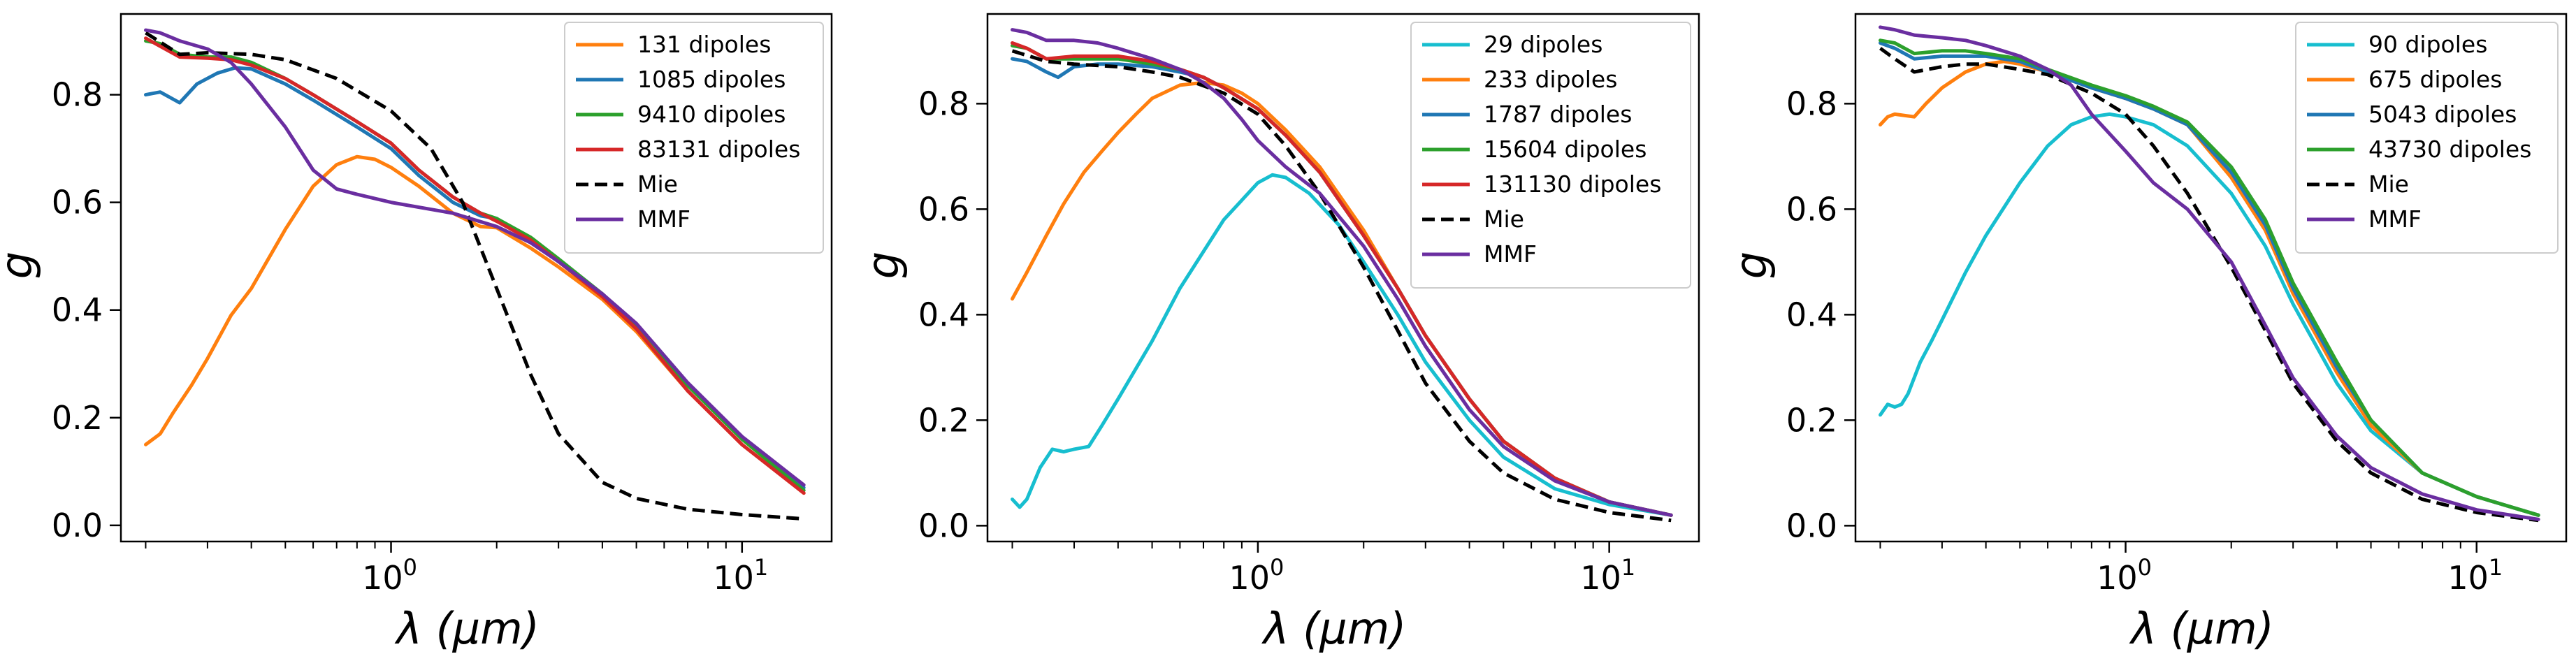 The image size is (2576, 654). Describe the element at coordinates (2449, 149) in the screenshot. I see `legend-label: 43730 dipoles` at that location.